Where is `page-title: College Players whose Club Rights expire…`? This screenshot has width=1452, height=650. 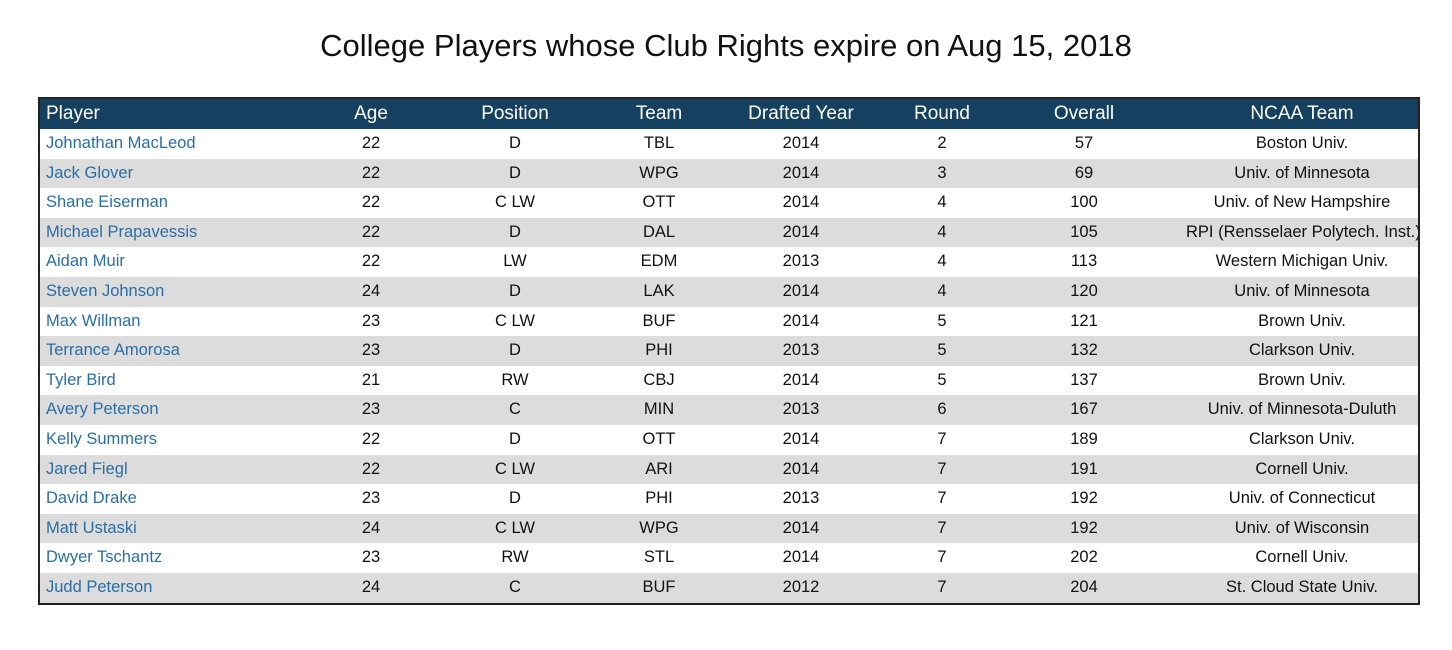 page-title: College Players whose Club Rights expire… is located at coordinates (726, 45).